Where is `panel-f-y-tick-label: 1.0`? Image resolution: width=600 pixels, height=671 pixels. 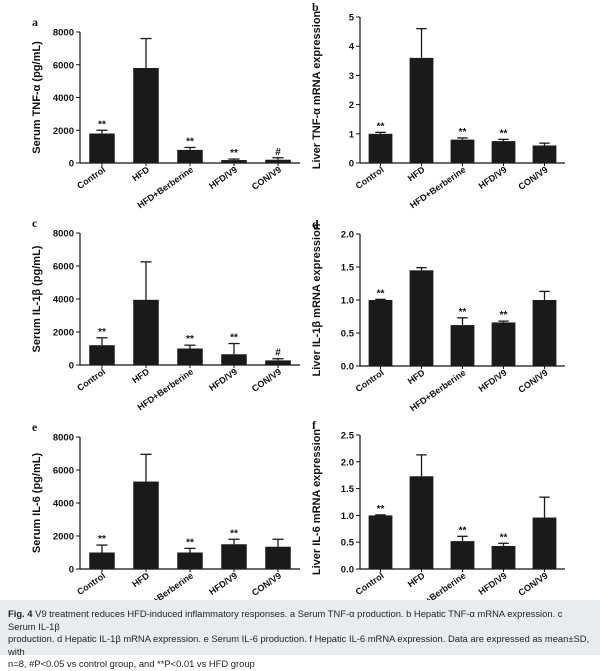 panel-f-y-tick-label: 1.0 is located at coordinates (347, 516).